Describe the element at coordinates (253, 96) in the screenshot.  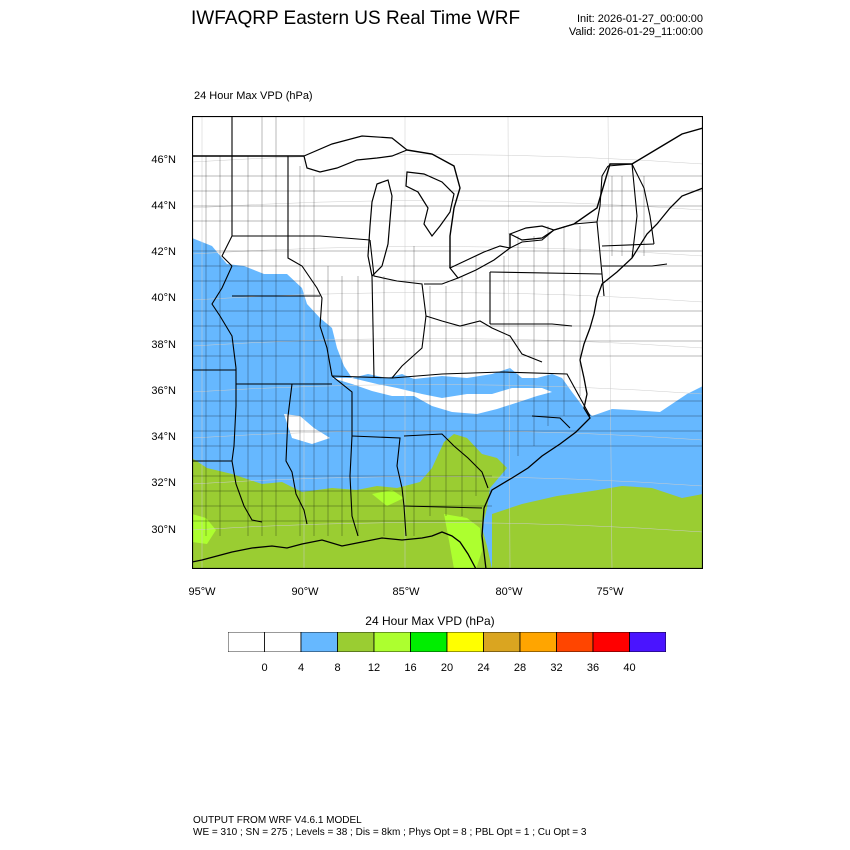
I see `field-label: 24 Hour Max VPD (hPa)` at that location.